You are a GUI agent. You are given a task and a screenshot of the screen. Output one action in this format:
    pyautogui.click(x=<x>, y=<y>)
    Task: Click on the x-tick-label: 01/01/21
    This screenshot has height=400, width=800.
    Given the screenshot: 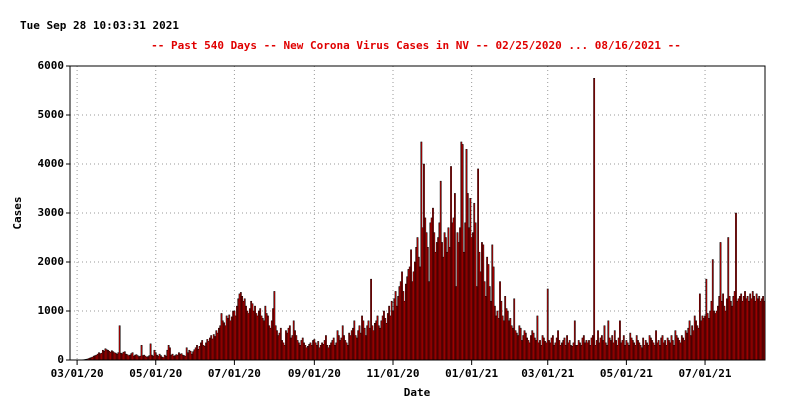 What is the action you would take?
    pyautogui.click(x=471, y=373)
    